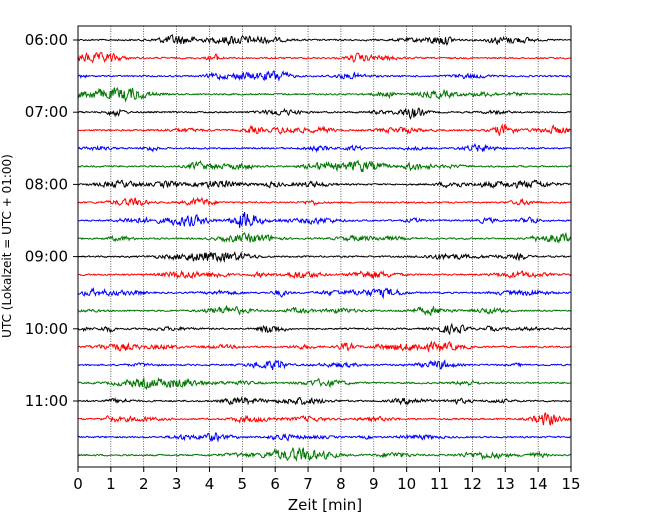  Describe the element at coordinates (78, 484) in the screenshot. I see `x-tick-label: 0` at that location.